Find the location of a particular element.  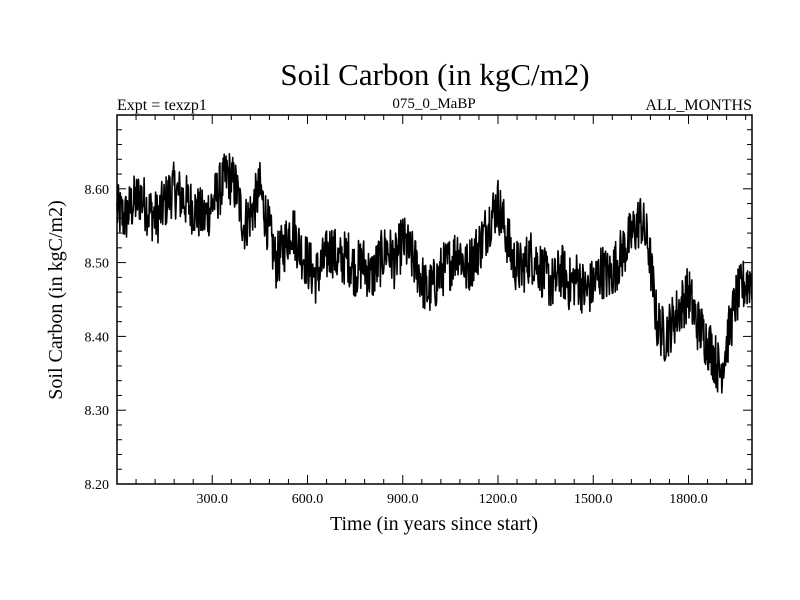

x-axis-label: Time (in years since start) is located at coordinates (434, 524).